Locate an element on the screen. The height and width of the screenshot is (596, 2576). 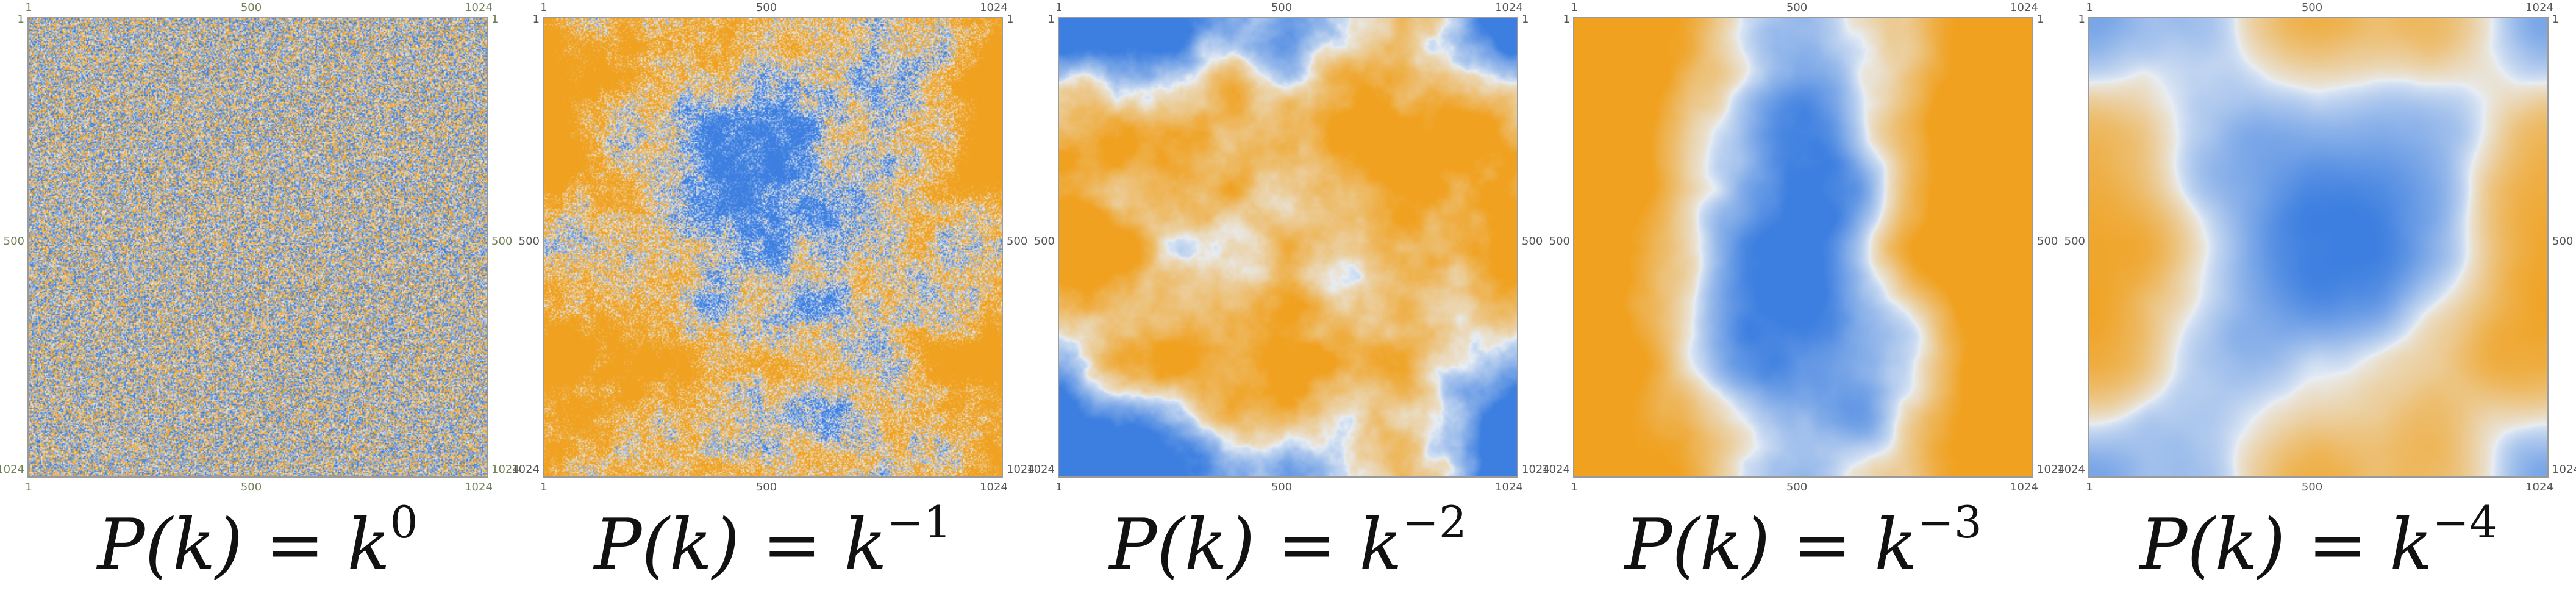
caption-exponent: −2 is located at coordinates (1434, 522).